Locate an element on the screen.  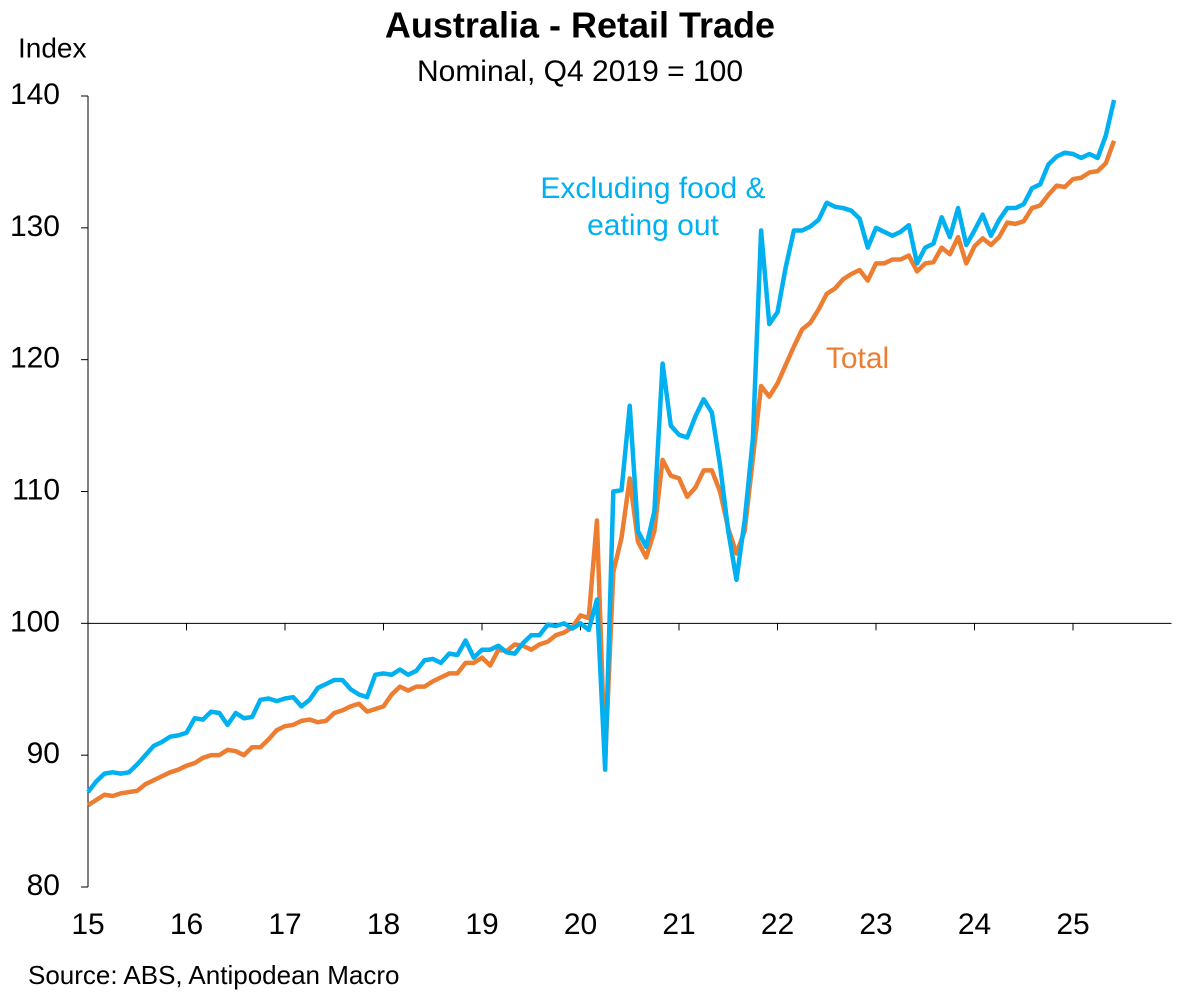
y-axis-label: Index is located at coordinates (52, 47).